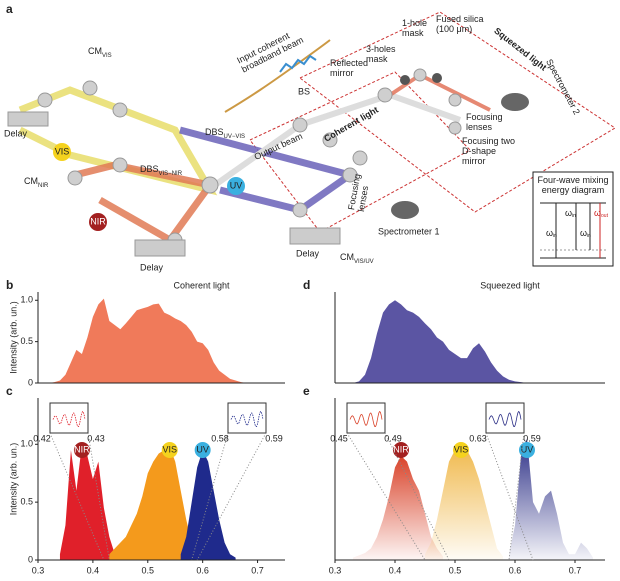  What do you see at coordinates (405, 80) in the screenshot?
I see `mask` at bounding box center [405, 80].